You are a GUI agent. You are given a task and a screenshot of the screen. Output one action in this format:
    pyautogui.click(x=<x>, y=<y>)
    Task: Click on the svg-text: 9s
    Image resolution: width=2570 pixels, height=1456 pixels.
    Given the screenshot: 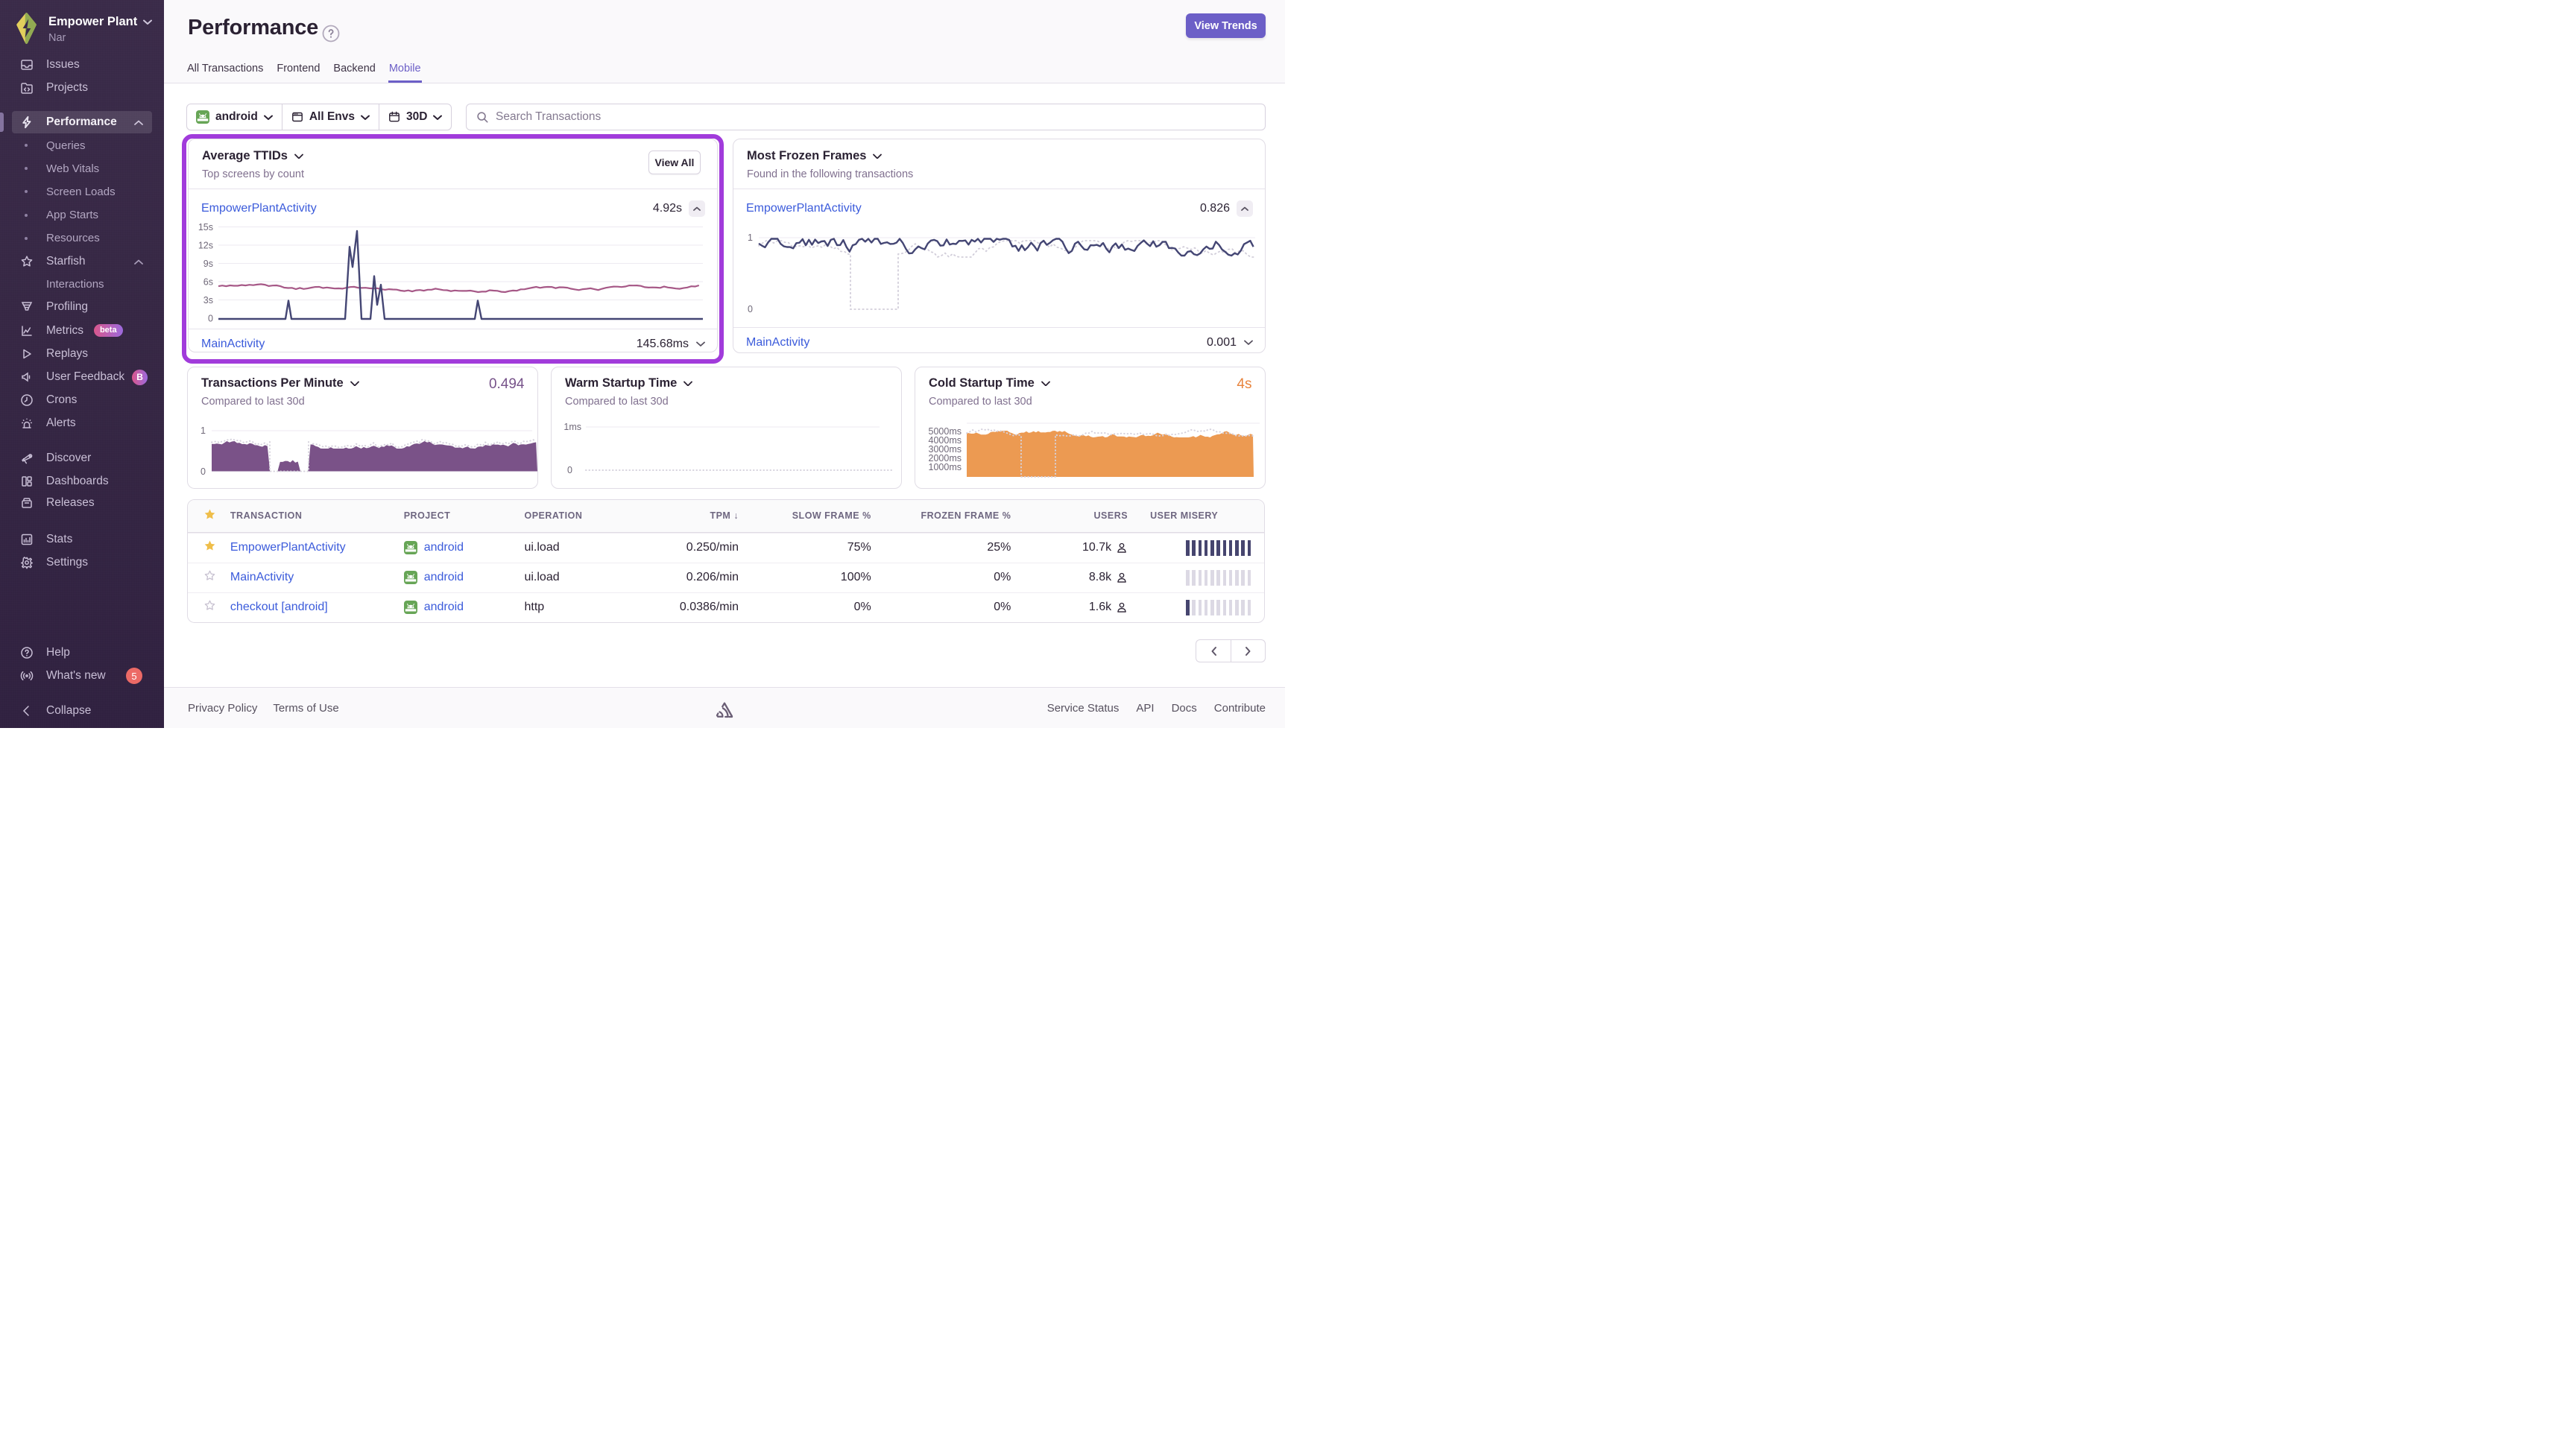 What is the action you would take?
    pyautogui.click(x=208, y=264)
    